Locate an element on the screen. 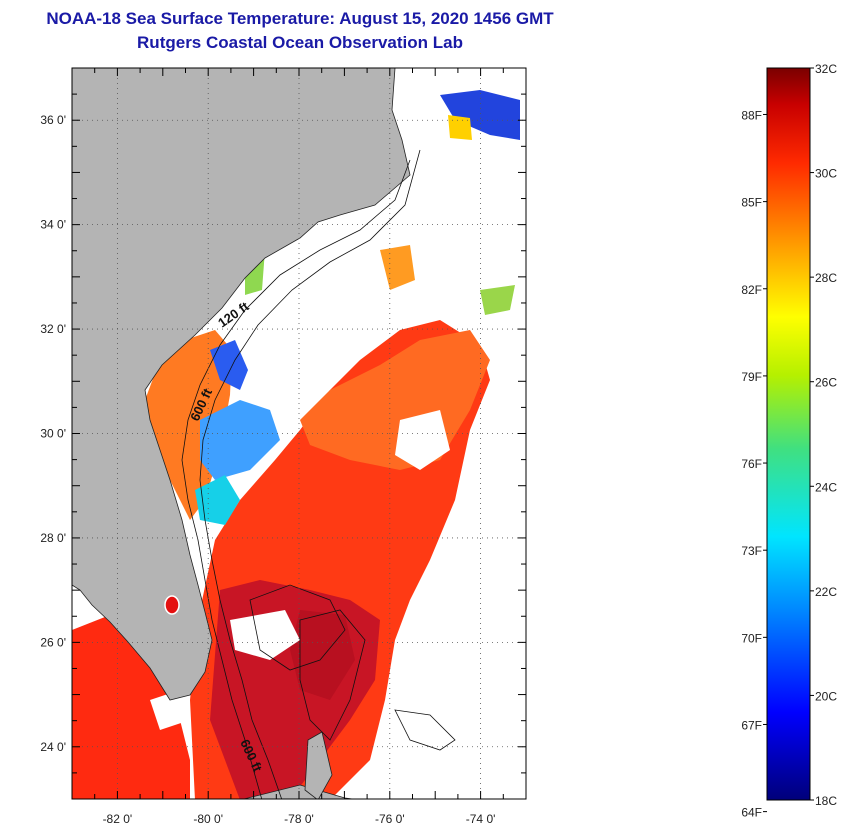 This screenshot has width=849, height=832. map-subtitle: Rutgers Coastal Ocean Observation Lab is located at coordinates (300, 42).